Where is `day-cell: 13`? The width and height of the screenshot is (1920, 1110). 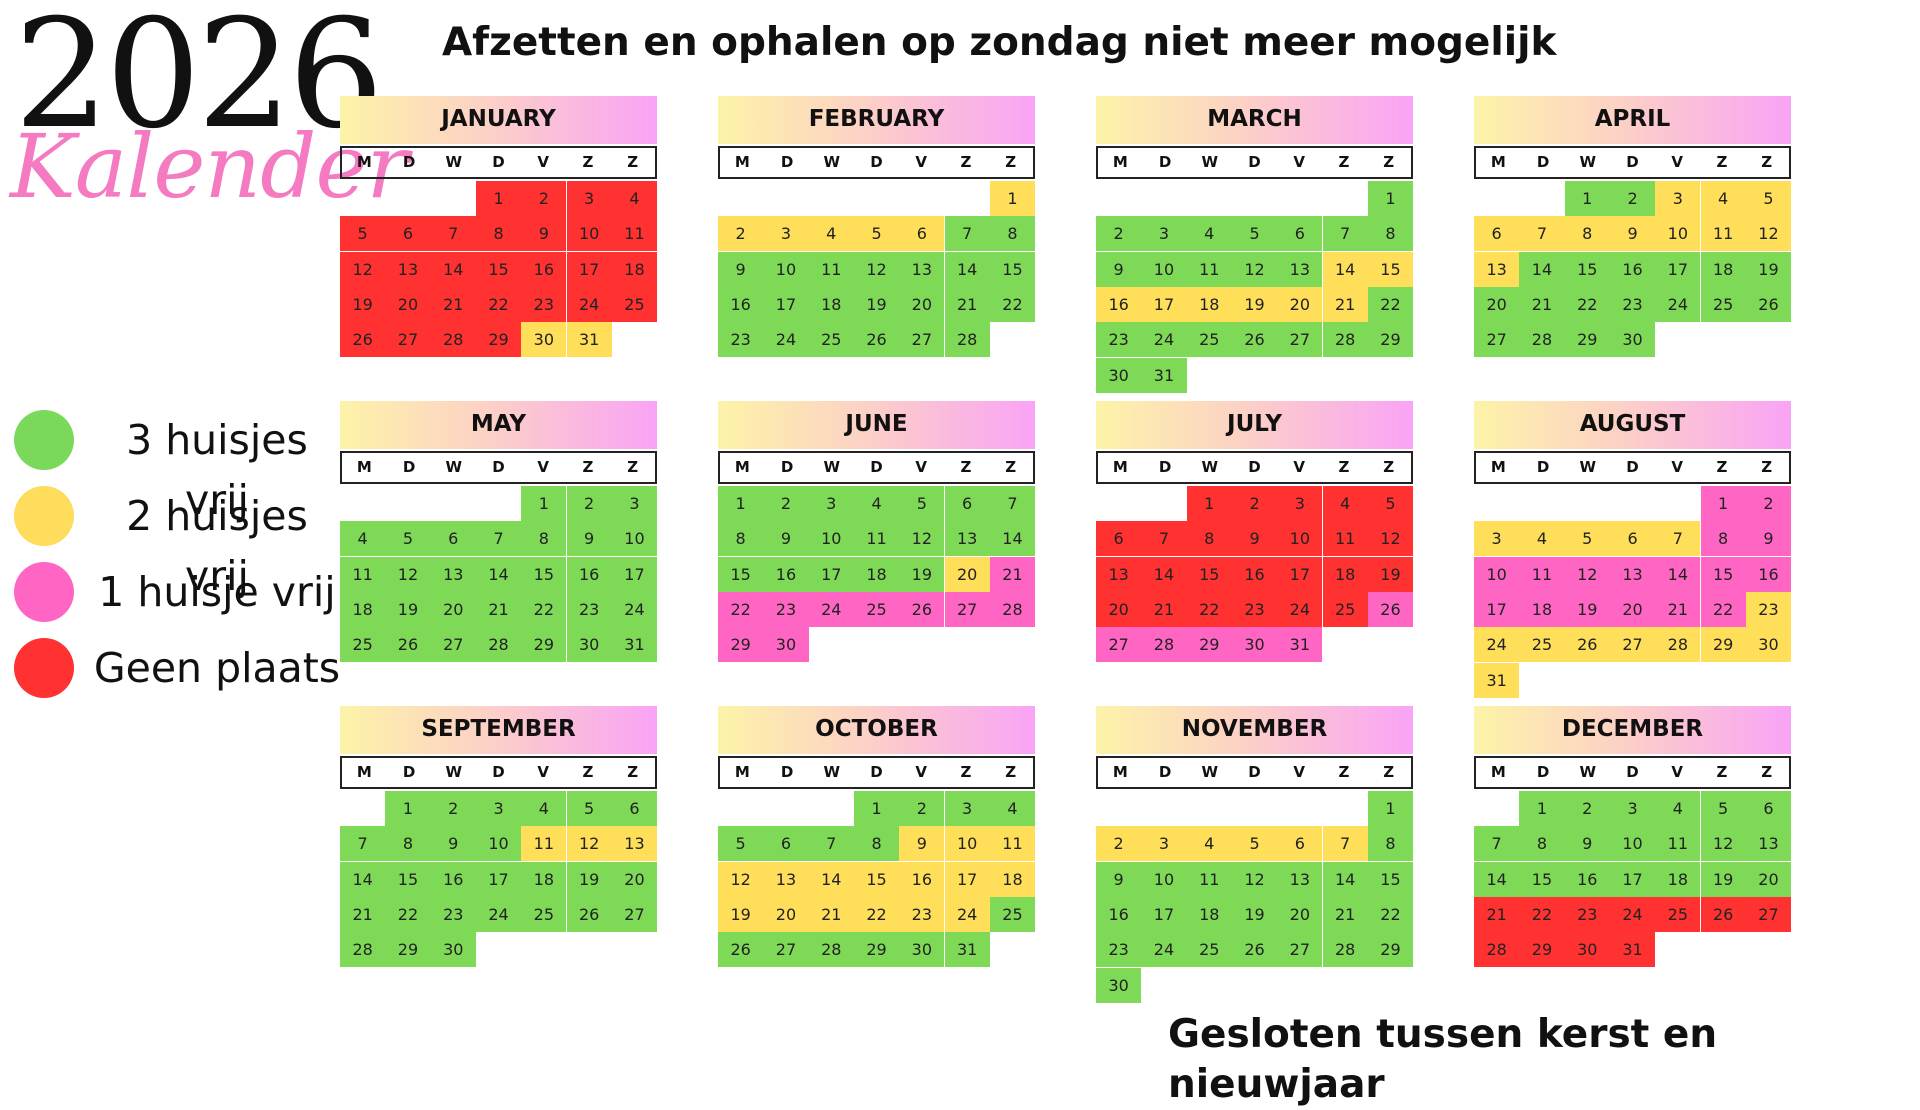 day-cell: 13 is located at coordinates (1119, 574).